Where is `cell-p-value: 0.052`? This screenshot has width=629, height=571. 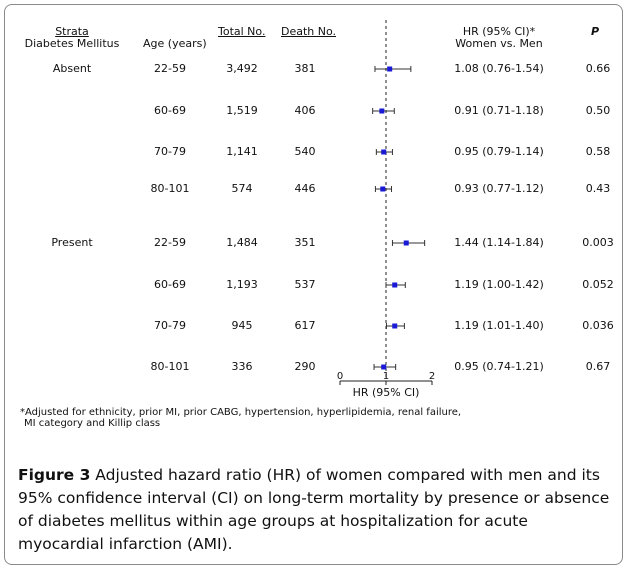 cell-p-value: 0.052 is located at coordinates (598, 284).